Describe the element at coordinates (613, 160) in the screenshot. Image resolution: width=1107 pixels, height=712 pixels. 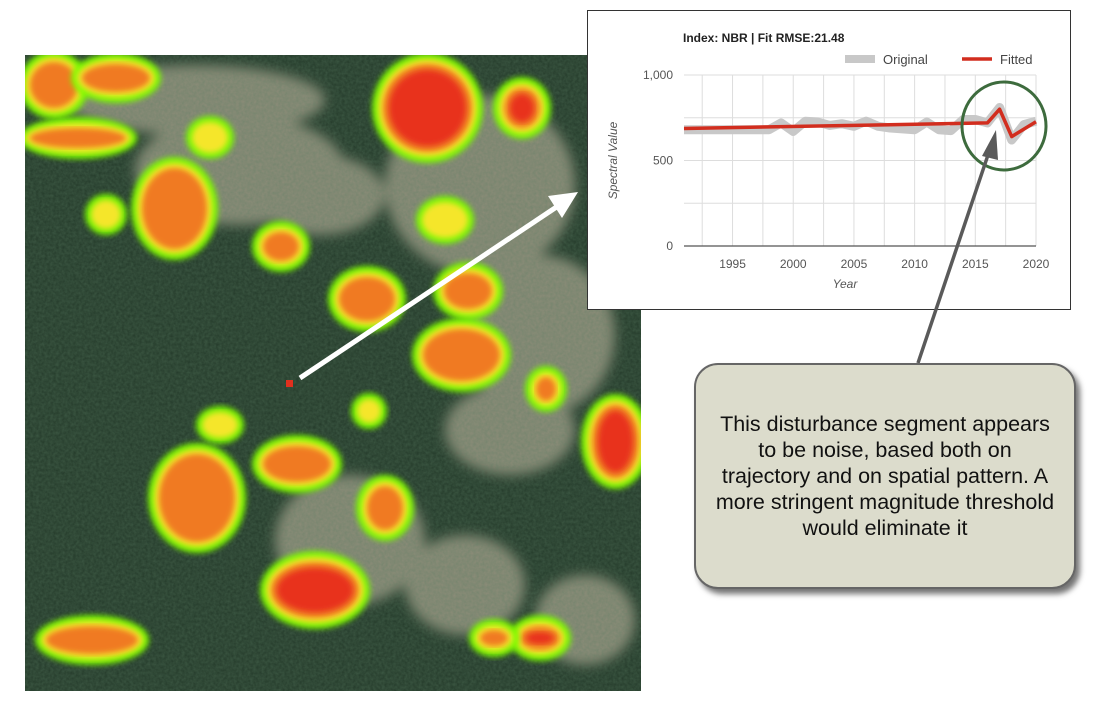
I see `y-axis-label: Spectral Value` at that location.